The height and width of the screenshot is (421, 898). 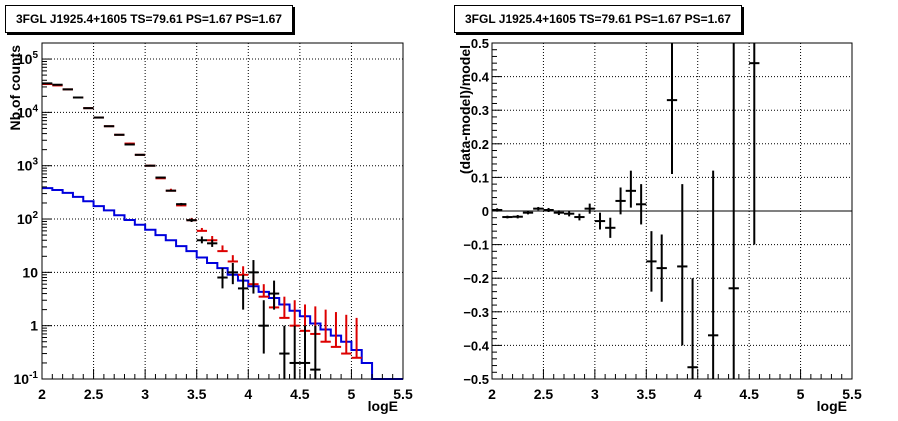 I want to click on y-tick-label: 0.5, so click(x=480, y=43).